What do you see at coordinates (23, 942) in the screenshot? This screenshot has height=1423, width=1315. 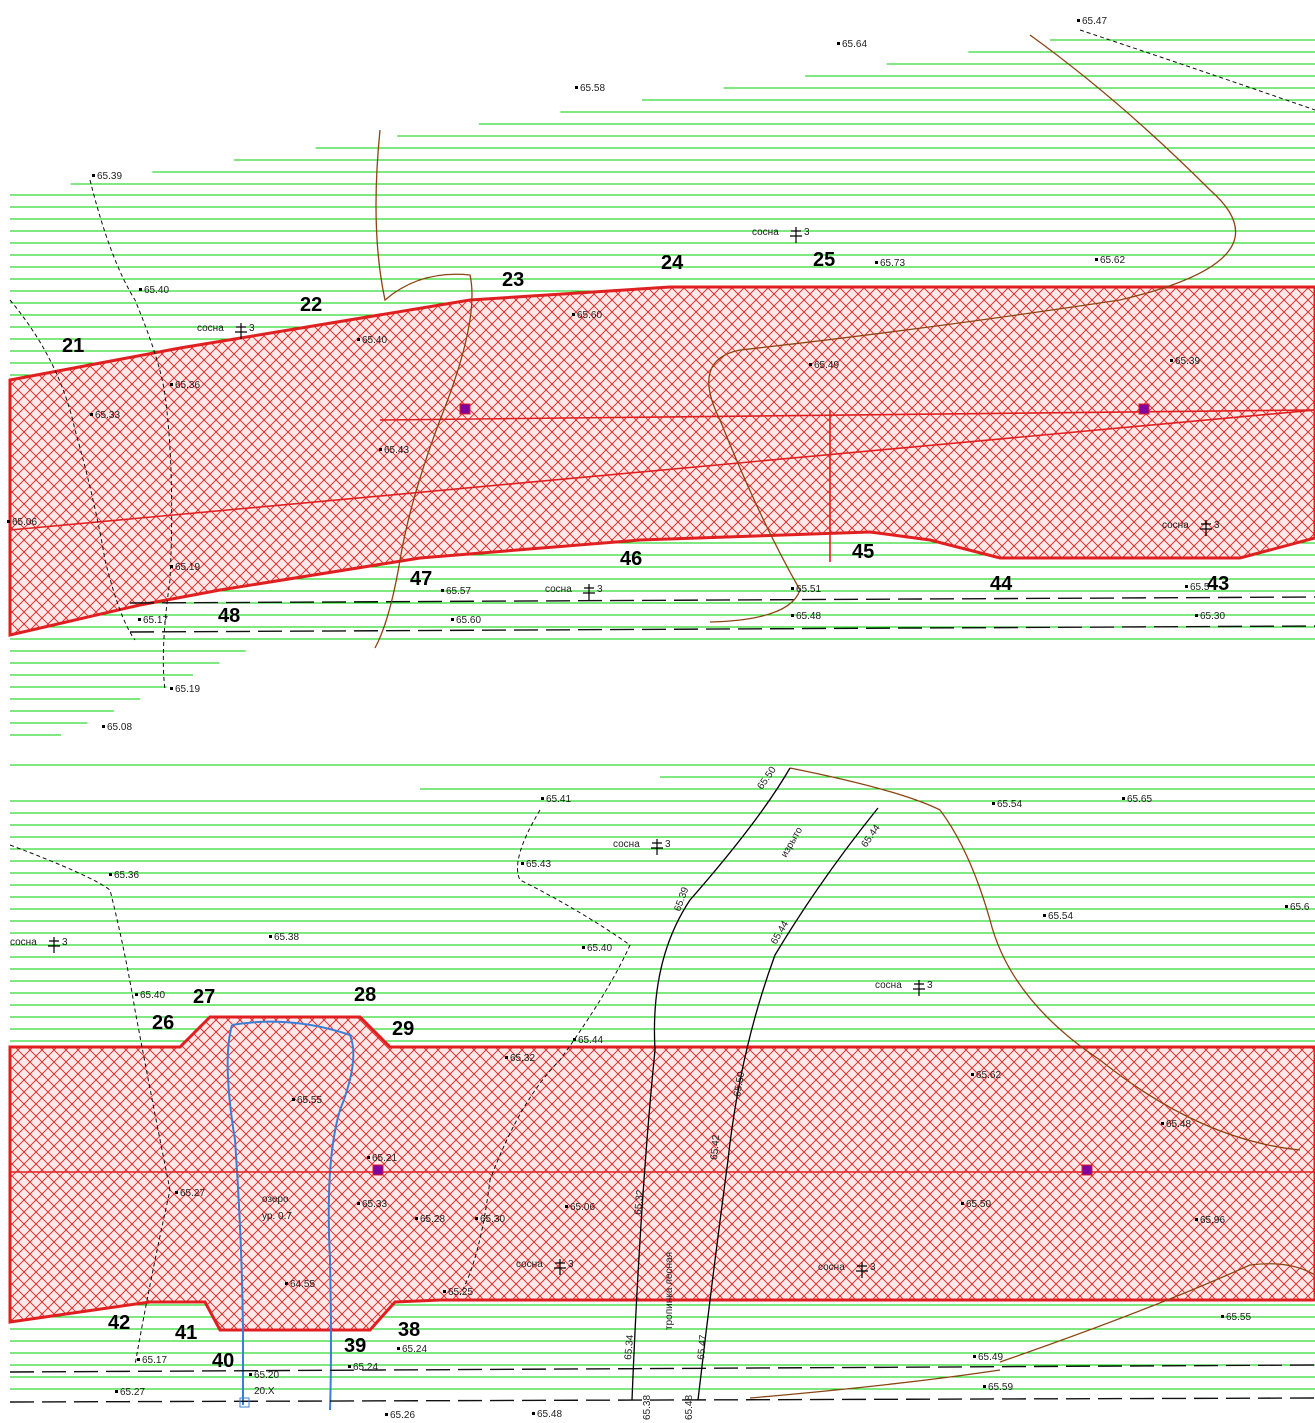 I see `pine-label-6: сосна` at bounding box center [23, 942].